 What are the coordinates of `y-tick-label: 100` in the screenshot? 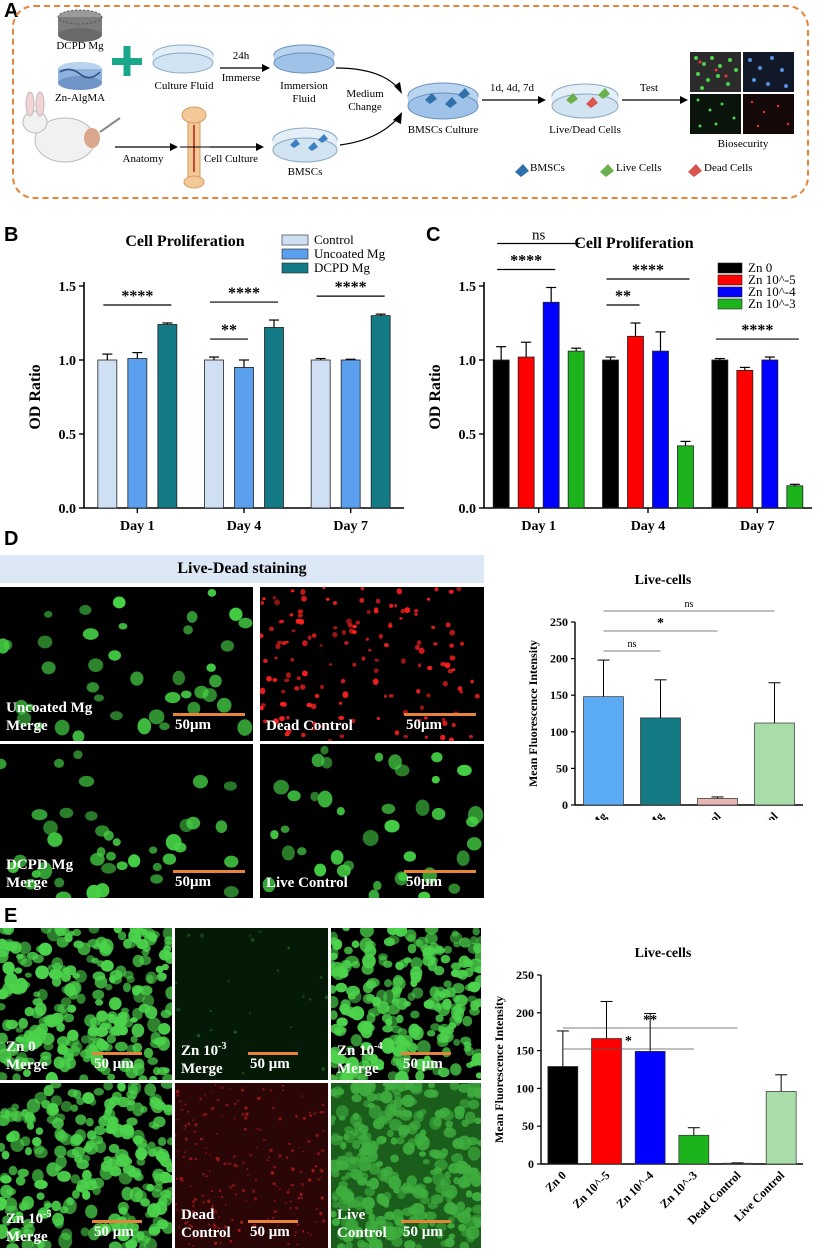 It's located at (525, 1088).